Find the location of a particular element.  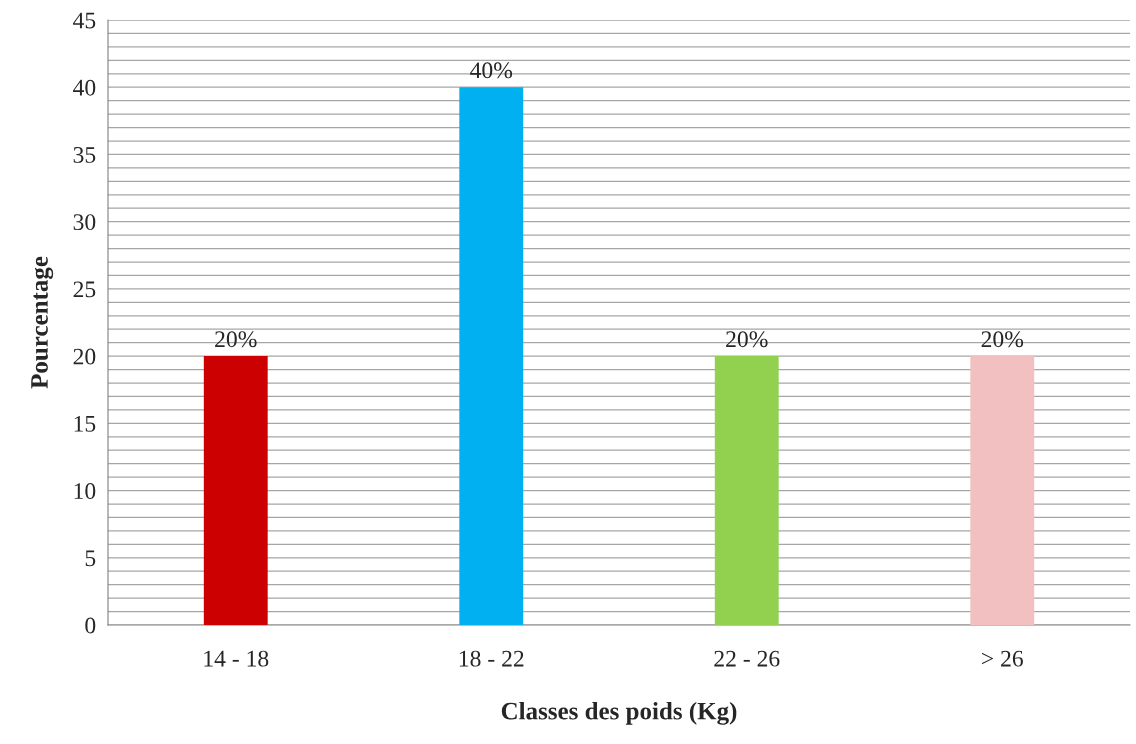

y-tick-label: 25 is located at coordinates (84, 289).